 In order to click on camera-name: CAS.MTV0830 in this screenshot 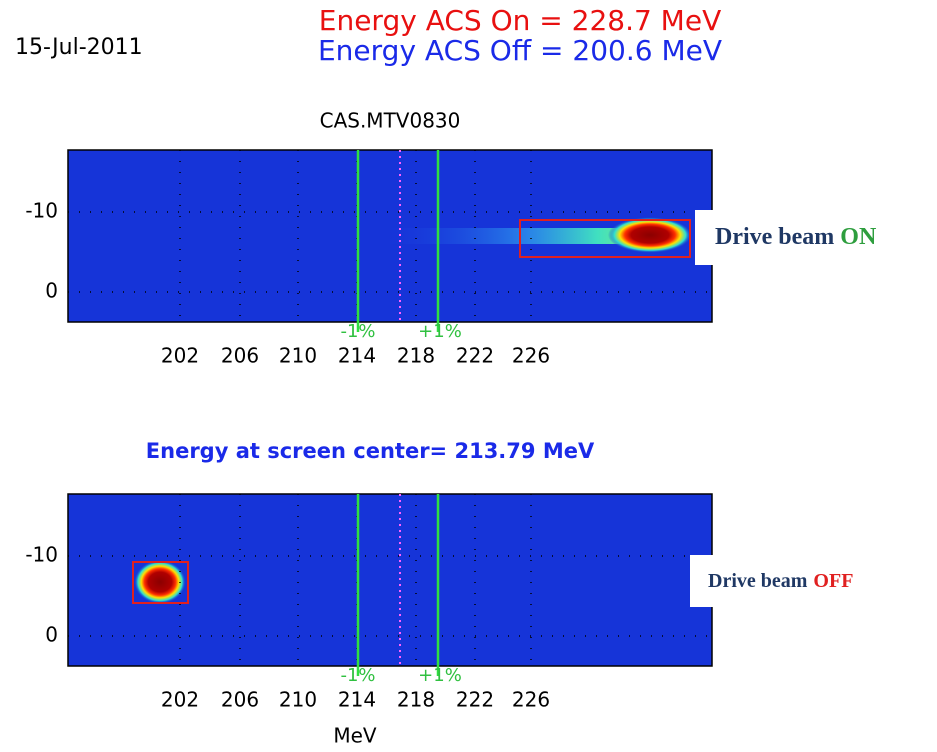, I will do `click(390, 121)`.